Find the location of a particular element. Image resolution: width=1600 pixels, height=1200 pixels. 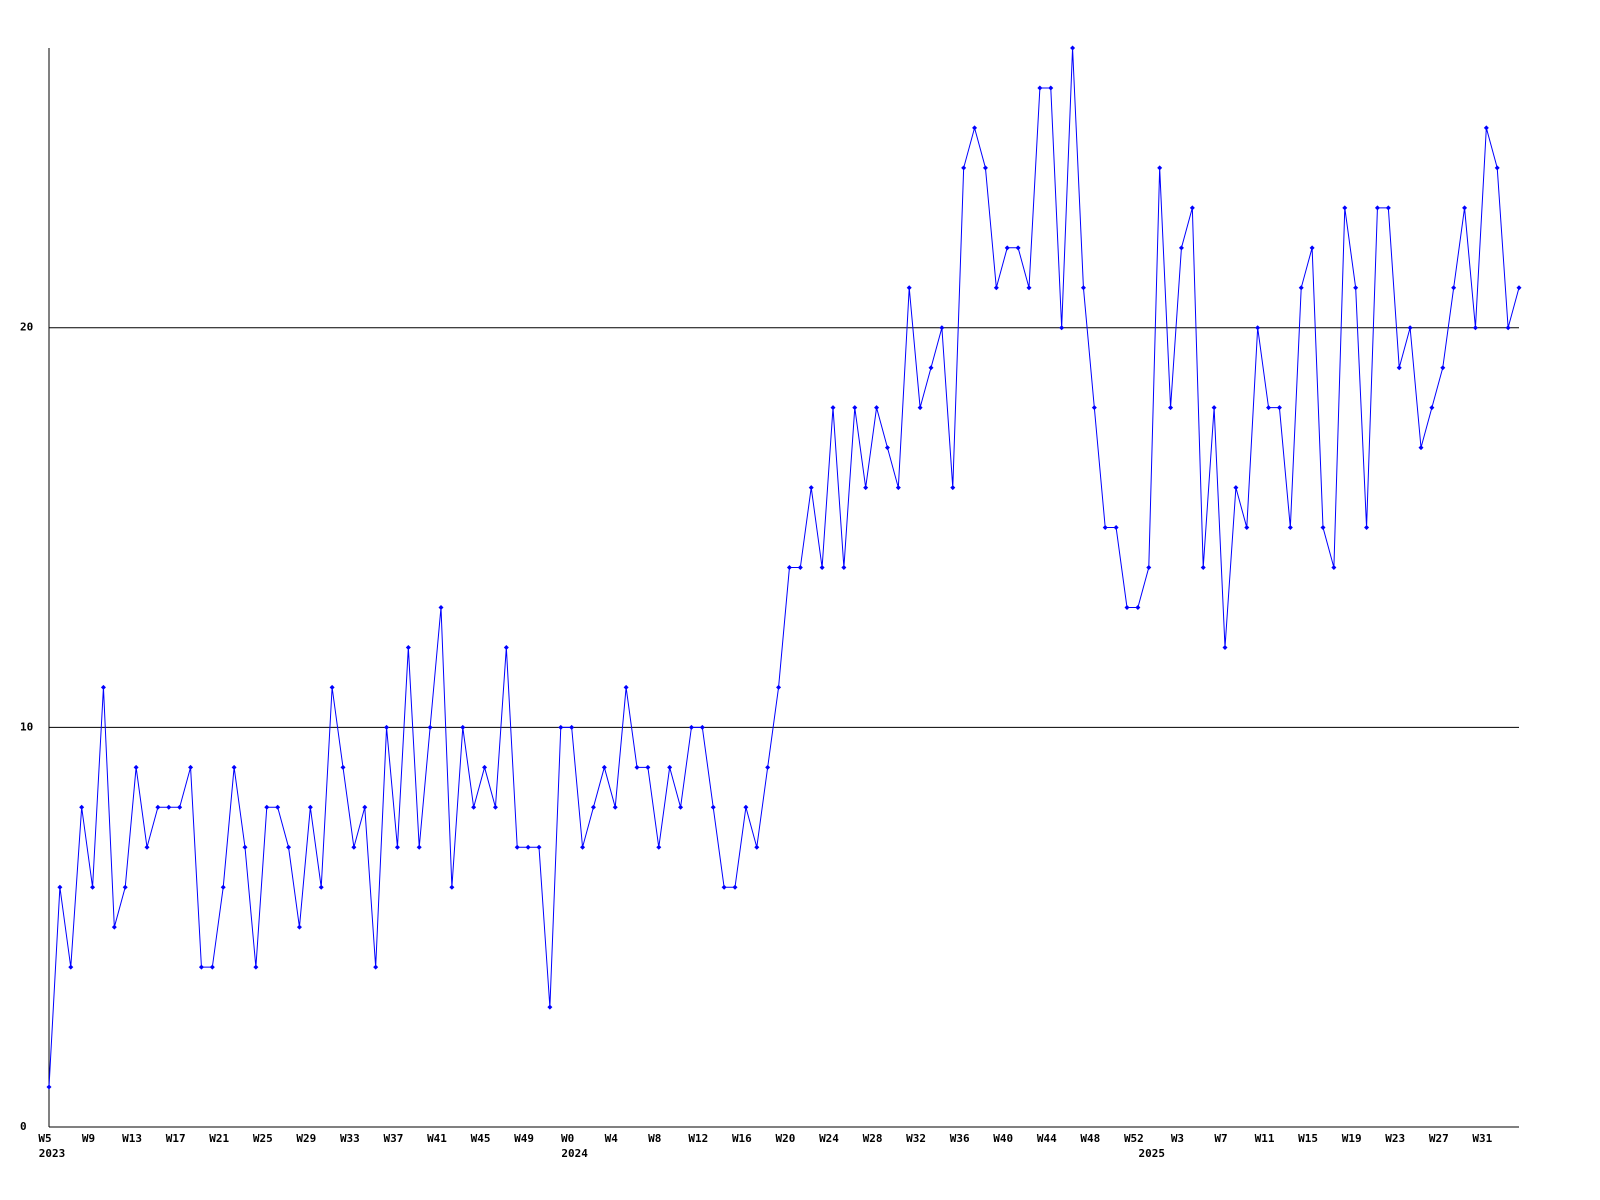

x-tick-label: W44 is located at coordinates (1047, 1138).